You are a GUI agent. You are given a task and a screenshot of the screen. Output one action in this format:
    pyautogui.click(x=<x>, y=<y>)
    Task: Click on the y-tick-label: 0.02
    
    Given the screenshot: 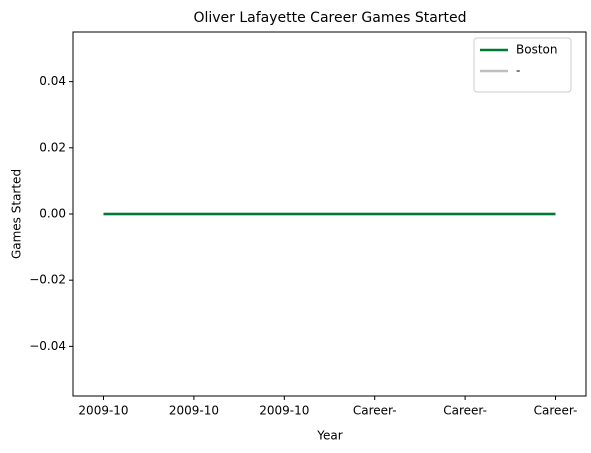 What is the action you would take?
    pyautogui.click(x=52, y=147)
    